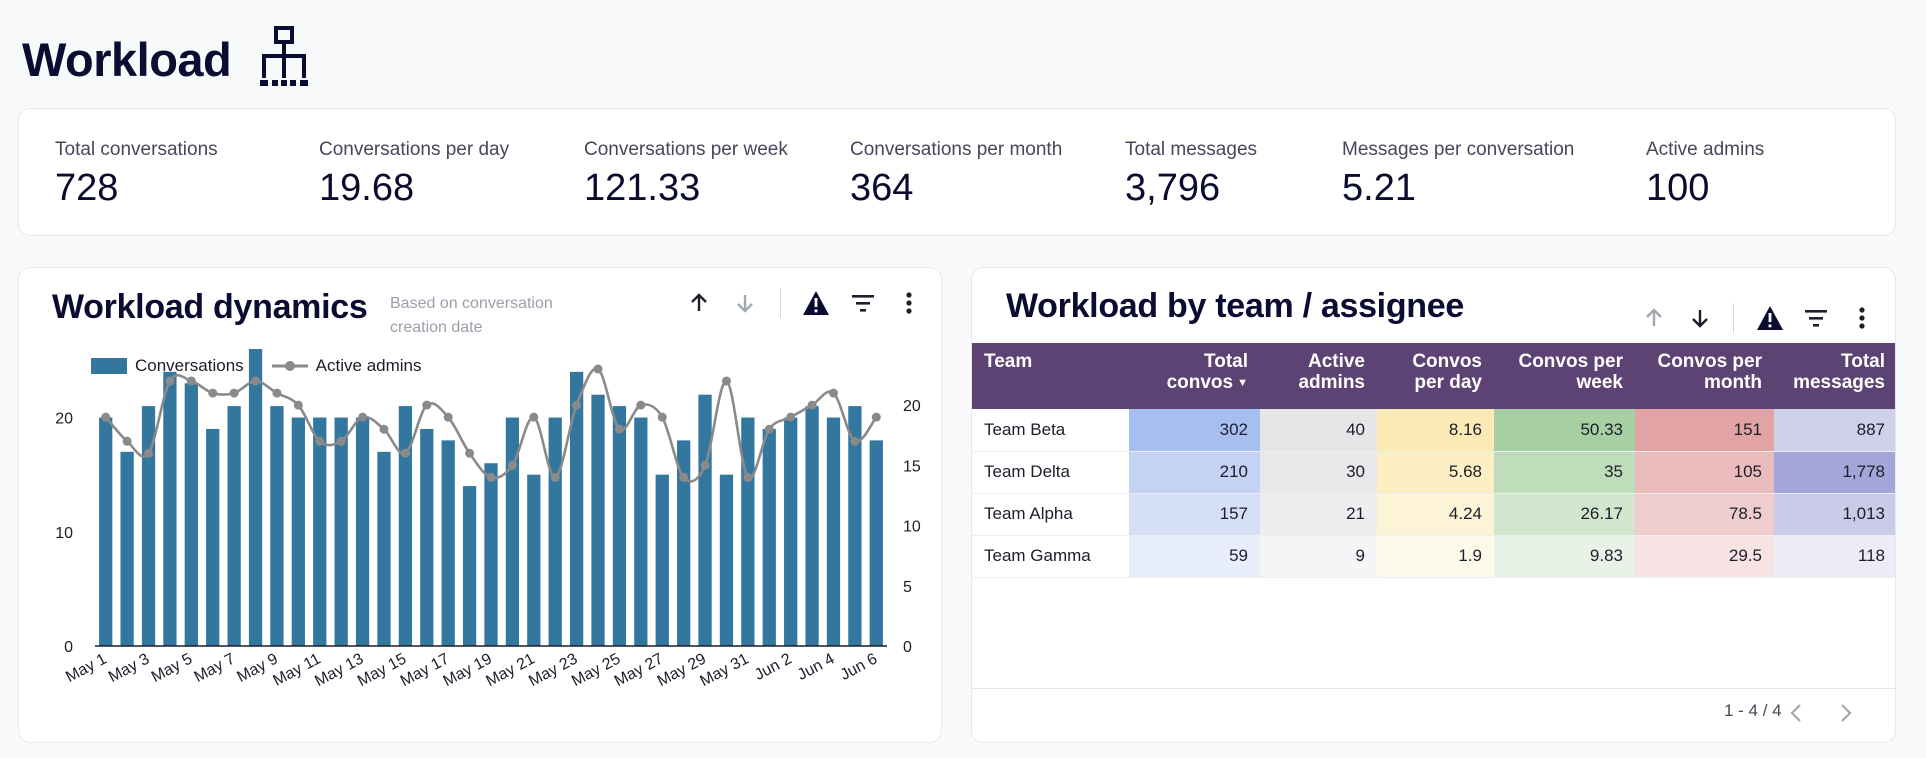 Image resolution: width=1926 pixels, height=758 pixels. I want to click on header-line: convos, so click(1200, 382).